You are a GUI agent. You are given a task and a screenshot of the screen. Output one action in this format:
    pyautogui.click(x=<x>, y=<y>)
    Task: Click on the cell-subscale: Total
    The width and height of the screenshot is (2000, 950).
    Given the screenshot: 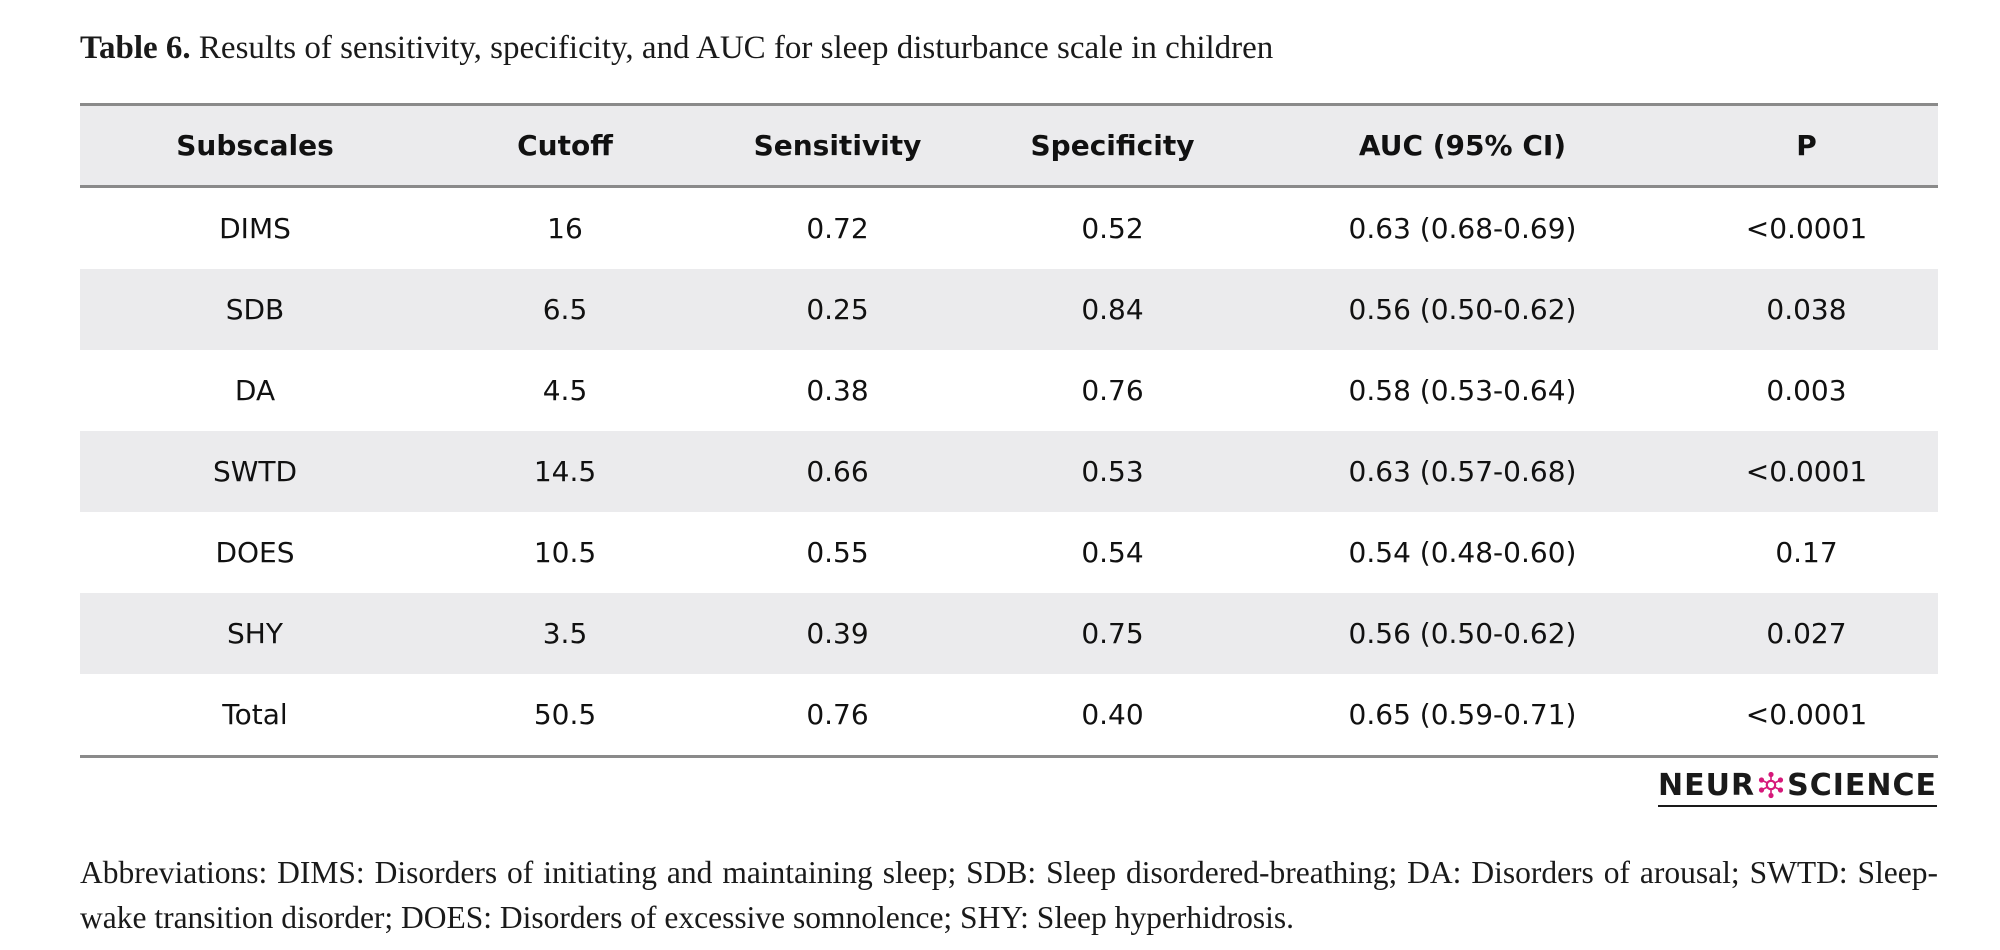 What is the action you would take?
    pyautogui.click(x=255, y=714)
    